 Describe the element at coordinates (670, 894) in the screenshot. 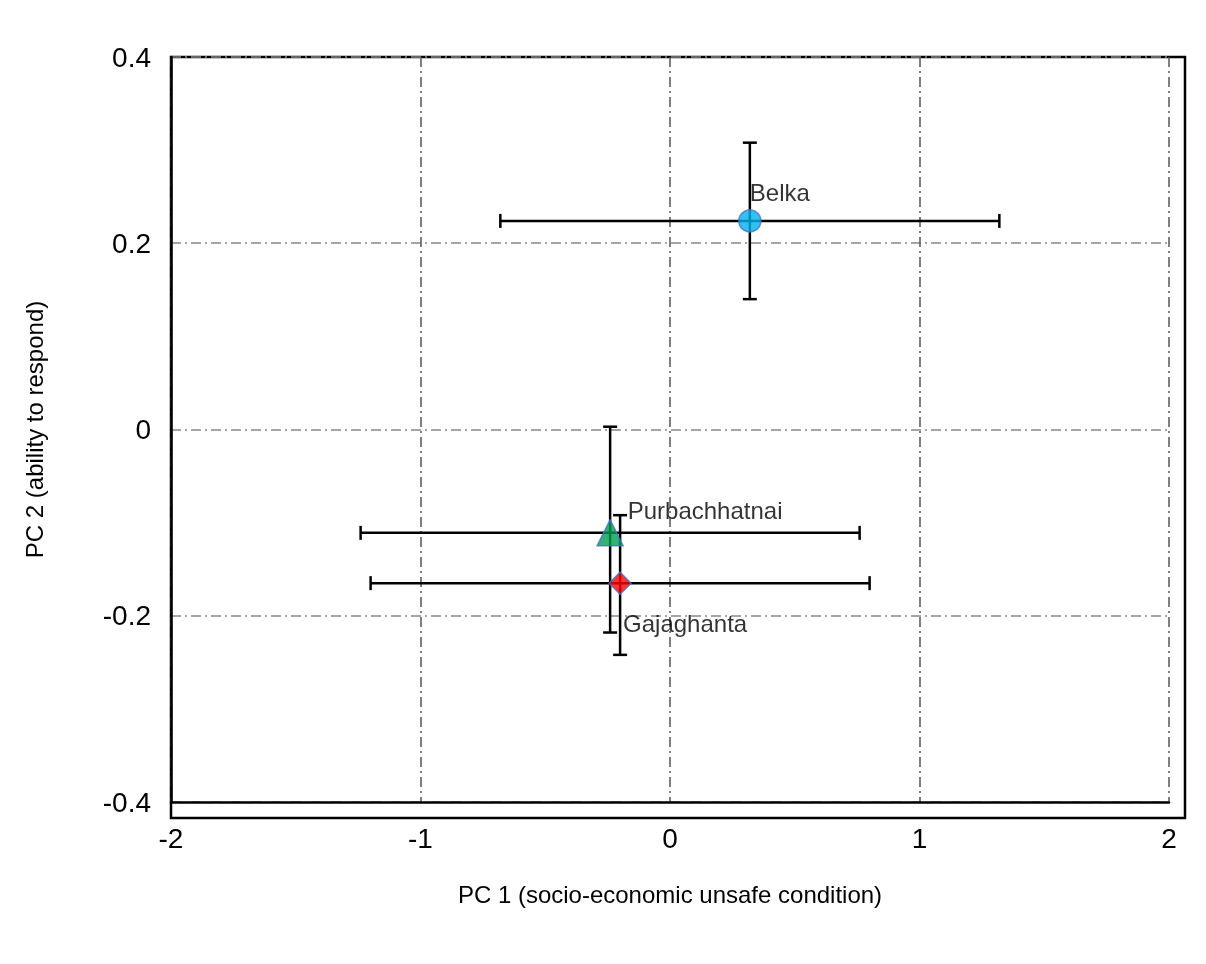

I see `x-axis-title: PC 1 (socio-economic unsafe condition)` at that location.